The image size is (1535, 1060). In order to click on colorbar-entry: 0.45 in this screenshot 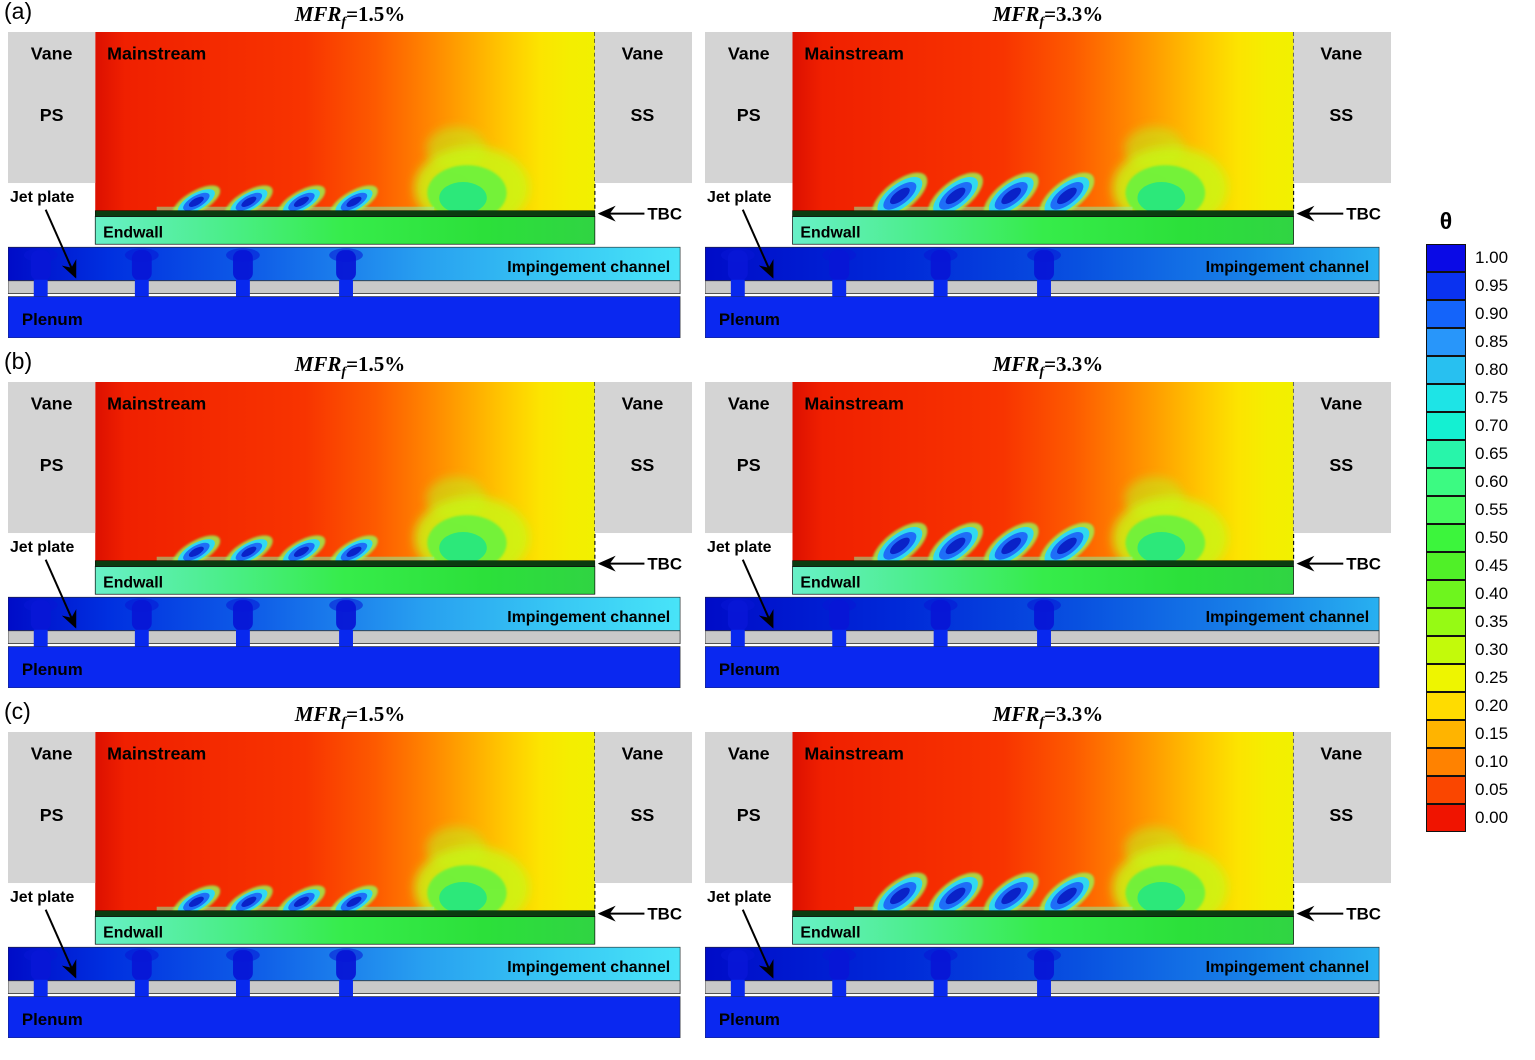, I will do `click(1467, 565)`.